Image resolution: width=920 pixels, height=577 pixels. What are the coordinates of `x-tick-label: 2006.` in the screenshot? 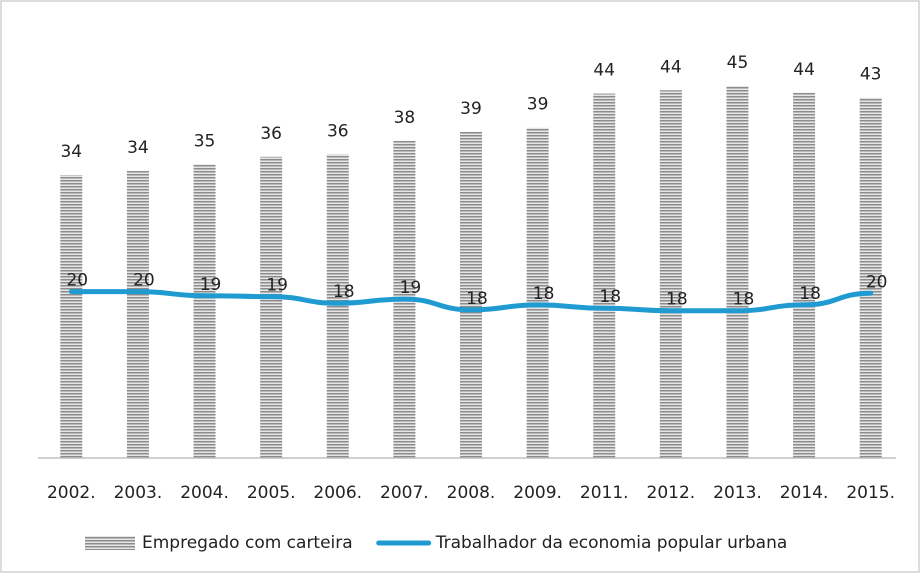 It's located at (337, 493).